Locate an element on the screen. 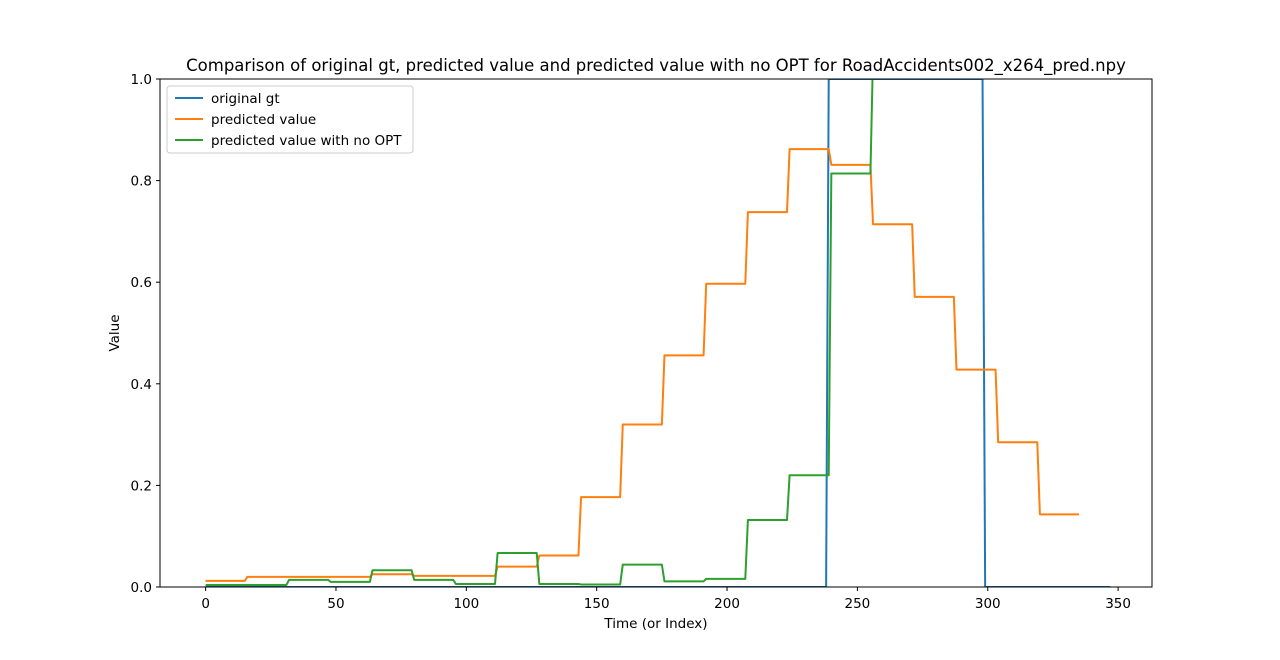 The width and height of the screenshot is (1280, 660). x-tick-label: 350 is located at coordinates (1118, 604).